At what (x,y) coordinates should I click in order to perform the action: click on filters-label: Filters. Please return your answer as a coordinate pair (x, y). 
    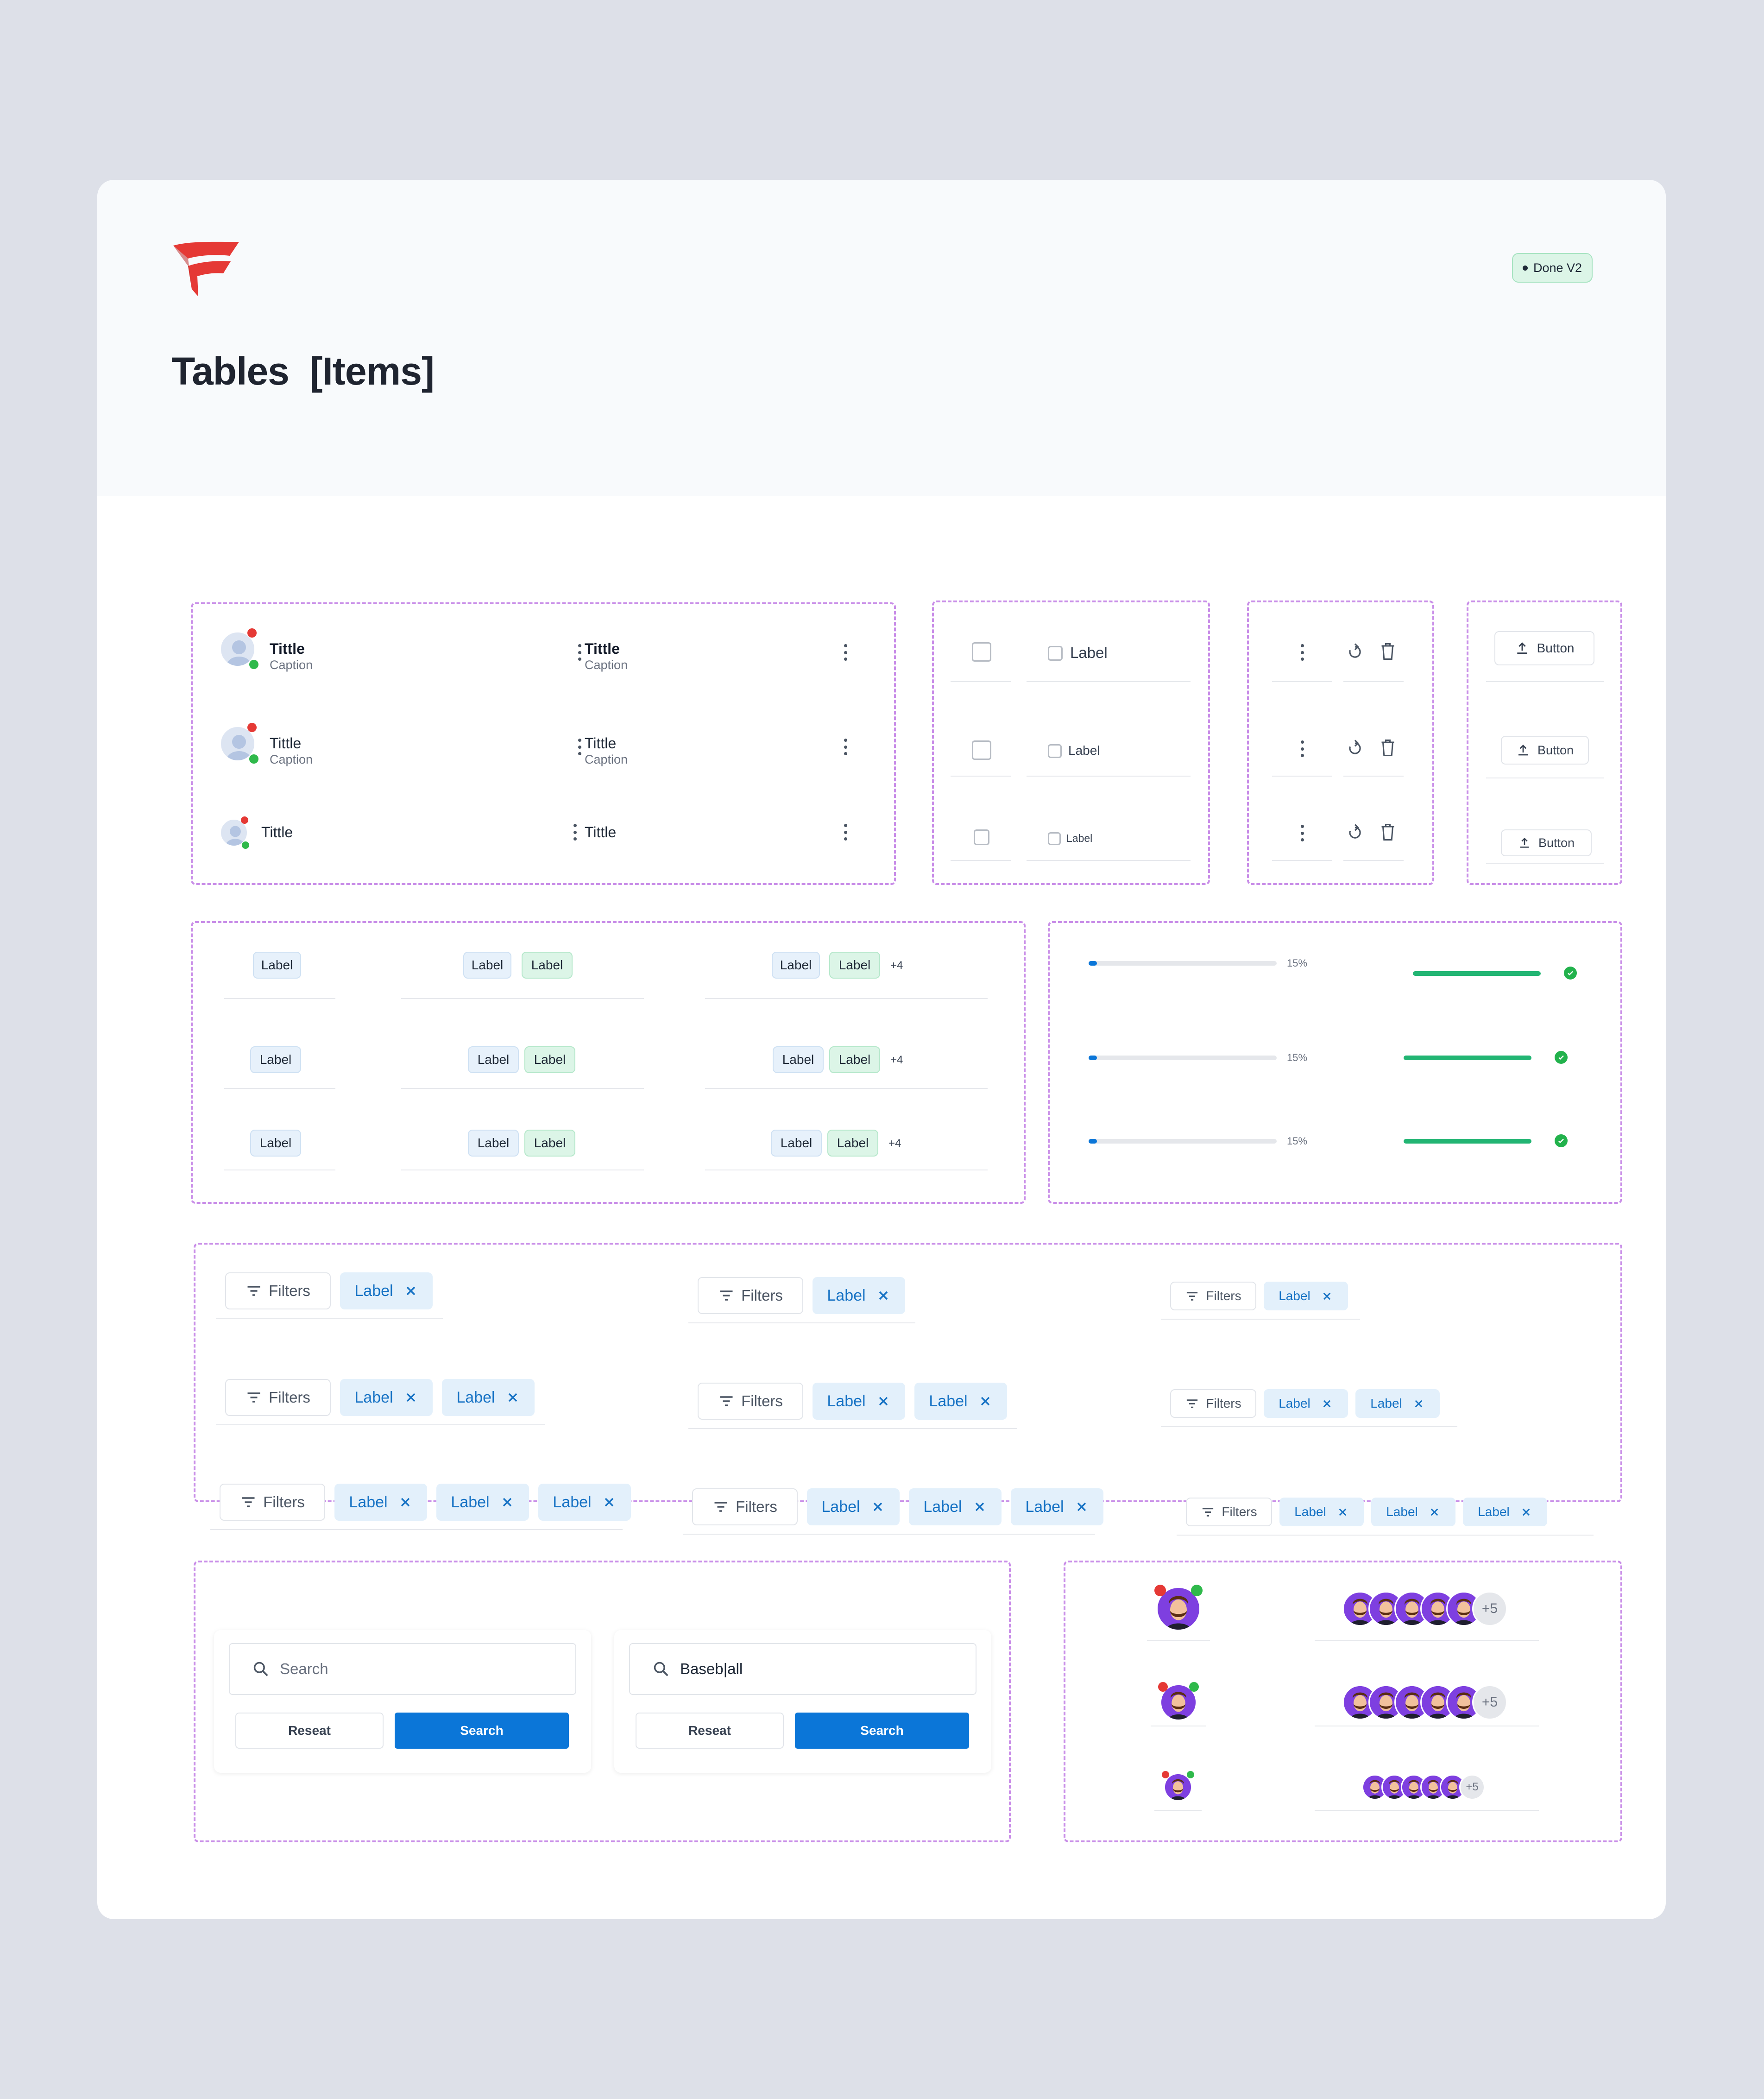
    Looking at the image, I should click on (762, 1295).